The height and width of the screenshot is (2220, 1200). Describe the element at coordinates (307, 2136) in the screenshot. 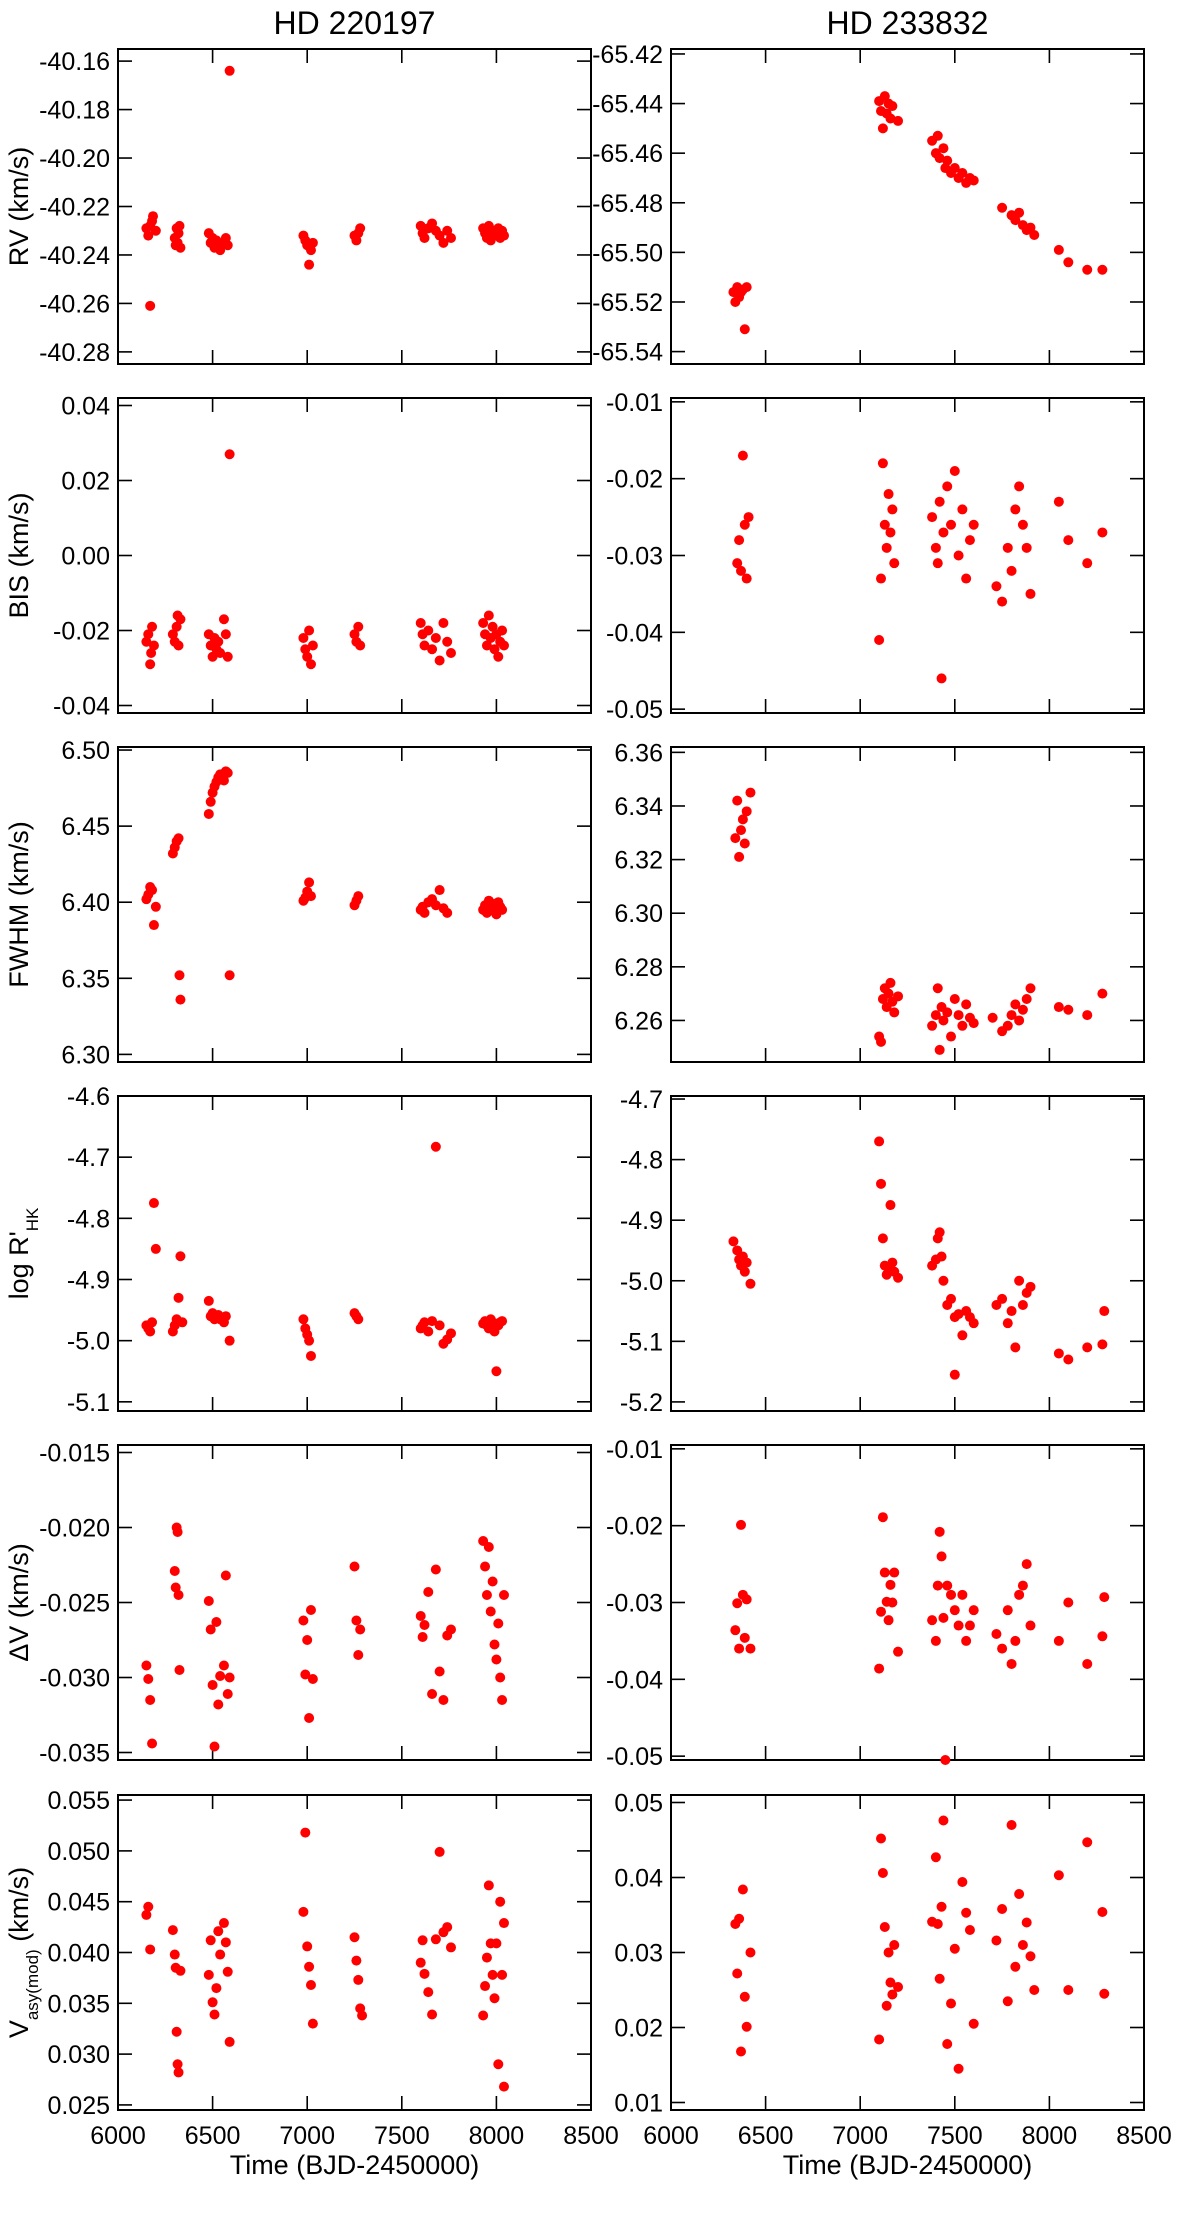

I see `x-tick-label: 7000` at that location.